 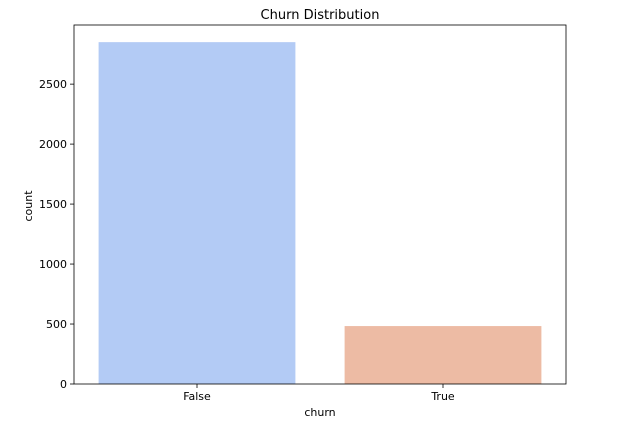 I want to click on x-tick-label: False, so click(x=197, y=396).